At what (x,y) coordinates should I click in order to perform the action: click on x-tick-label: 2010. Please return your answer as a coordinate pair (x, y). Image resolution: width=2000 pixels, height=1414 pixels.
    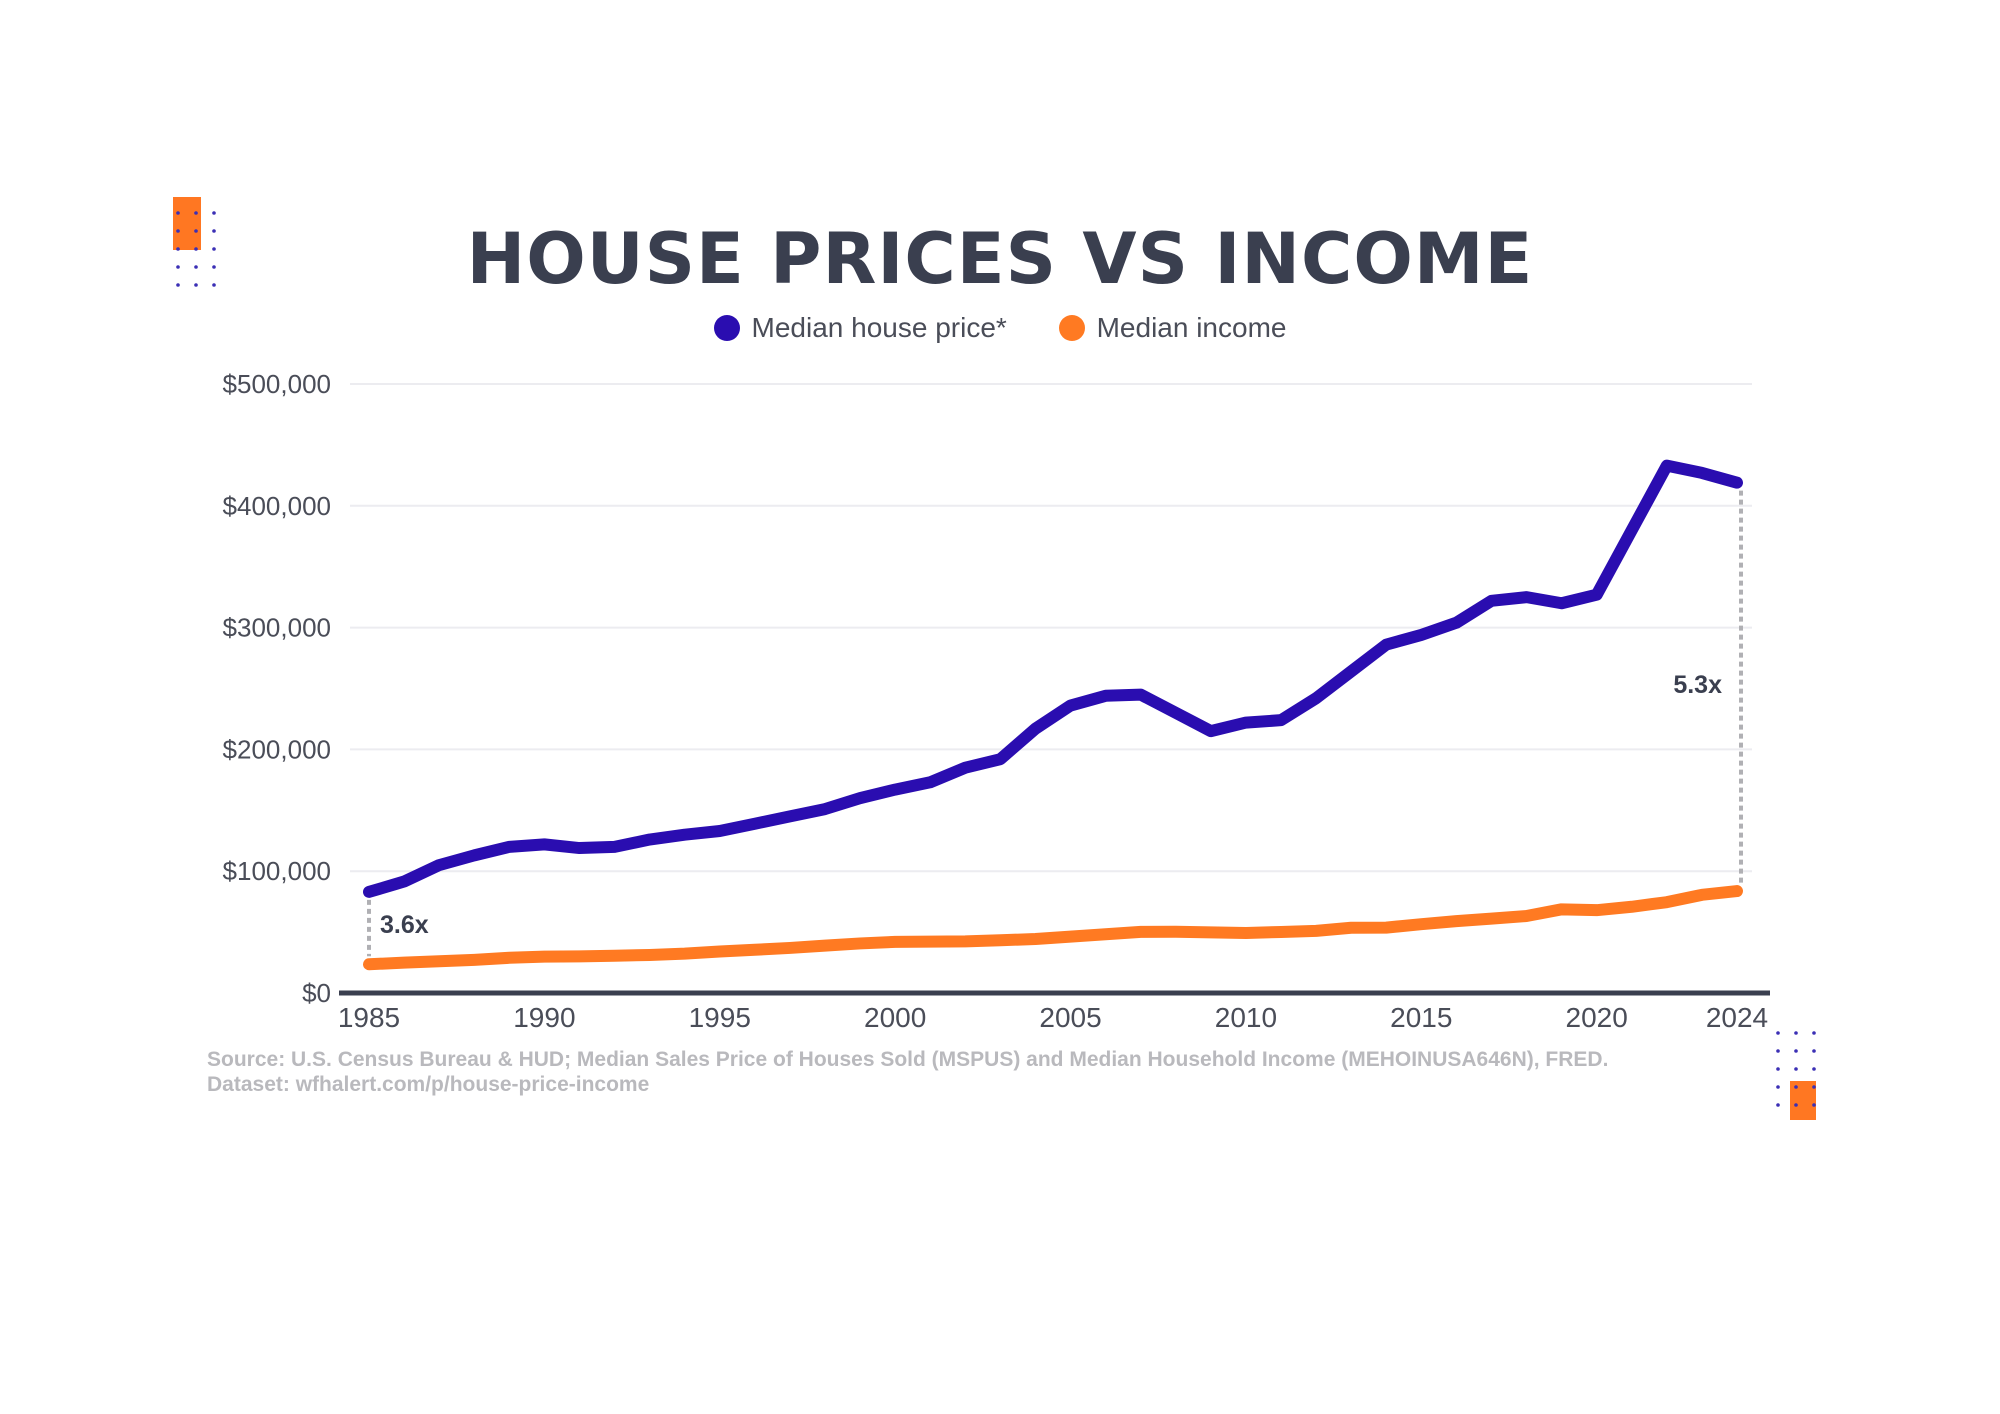
    Looking at the image, I should click on (1246, 1017).